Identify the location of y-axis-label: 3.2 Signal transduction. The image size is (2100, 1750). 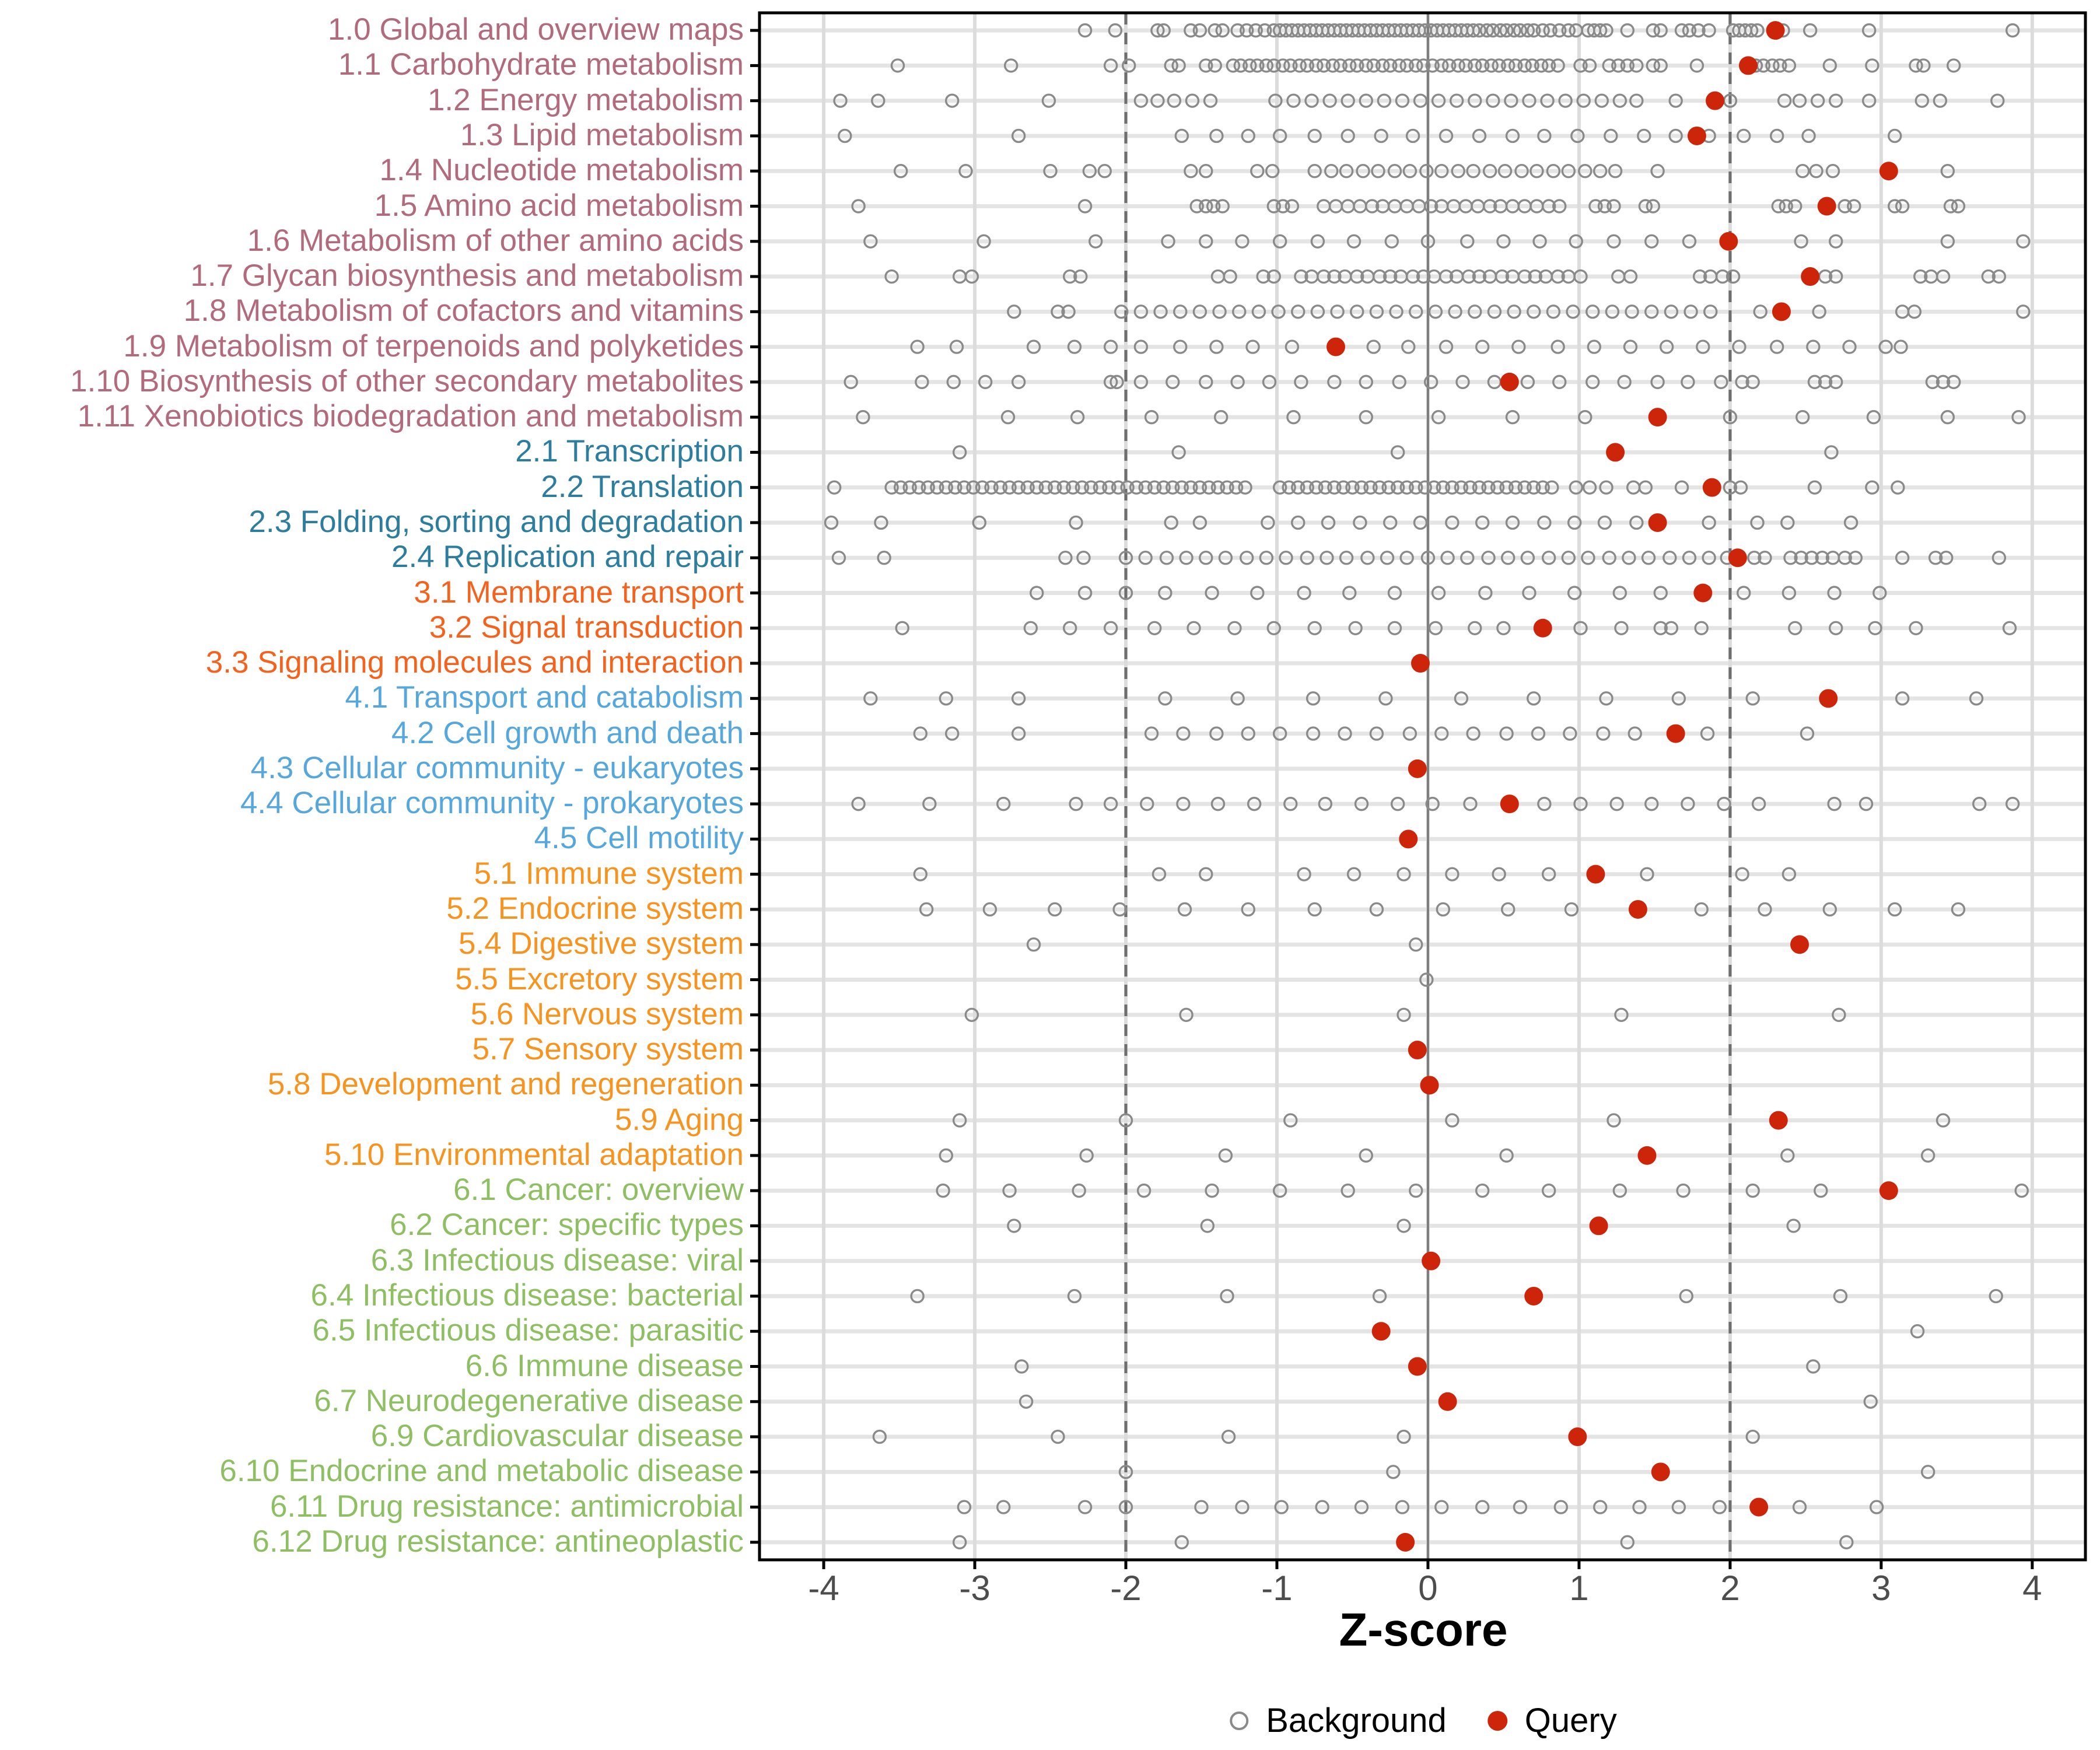
(586, 627).